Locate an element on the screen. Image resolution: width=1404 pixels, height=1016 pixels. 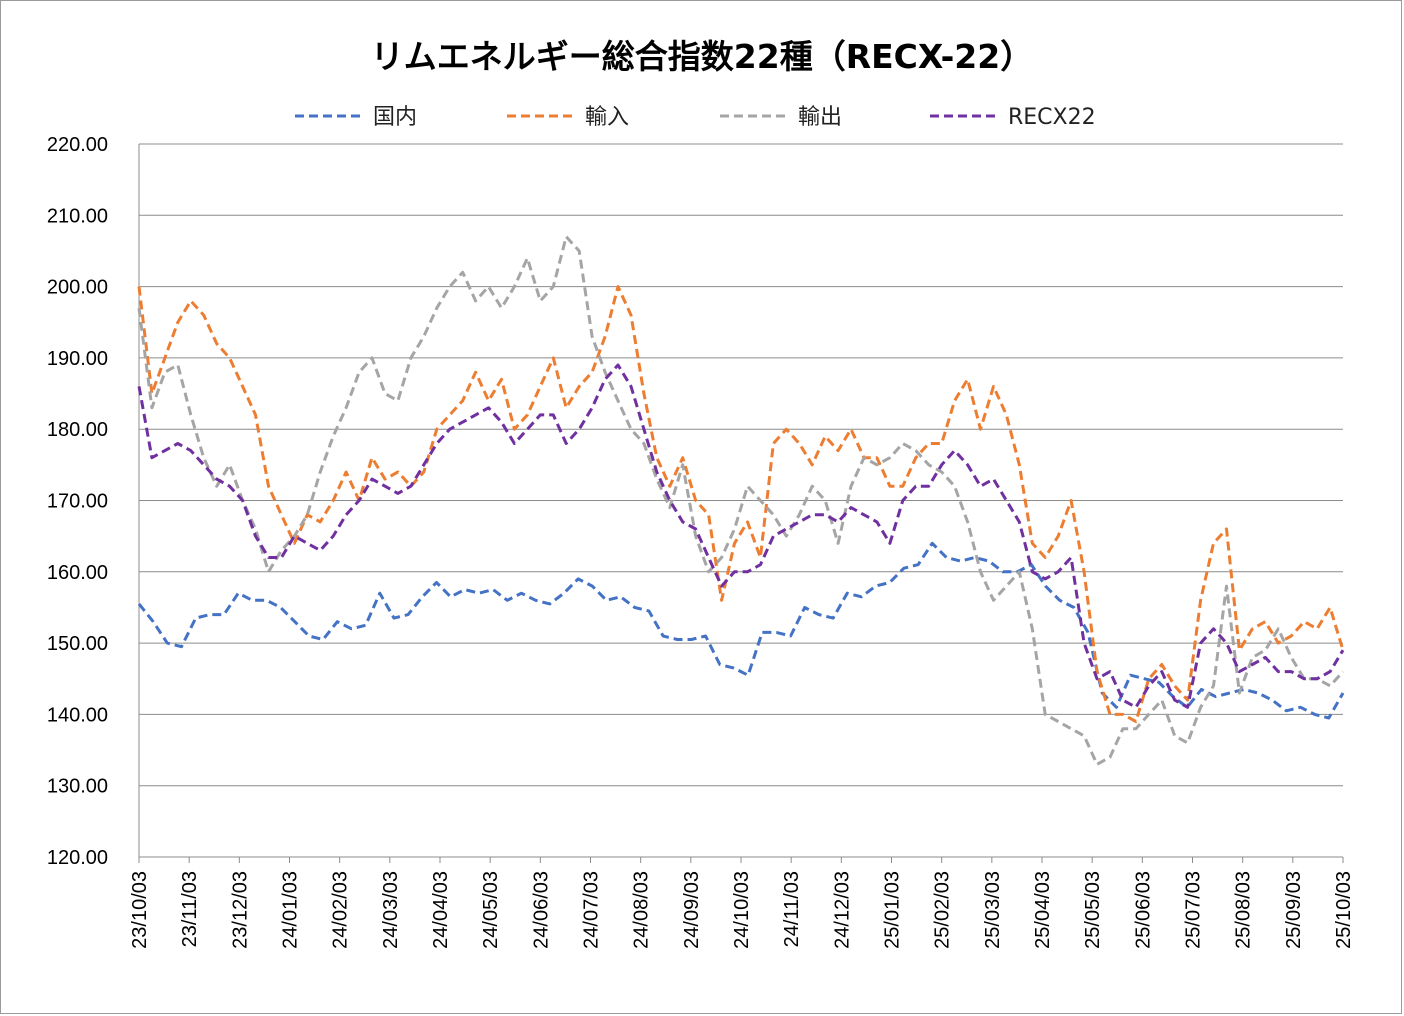
x-tick-label: 24/05/03 is located at coordinates (491, 910).